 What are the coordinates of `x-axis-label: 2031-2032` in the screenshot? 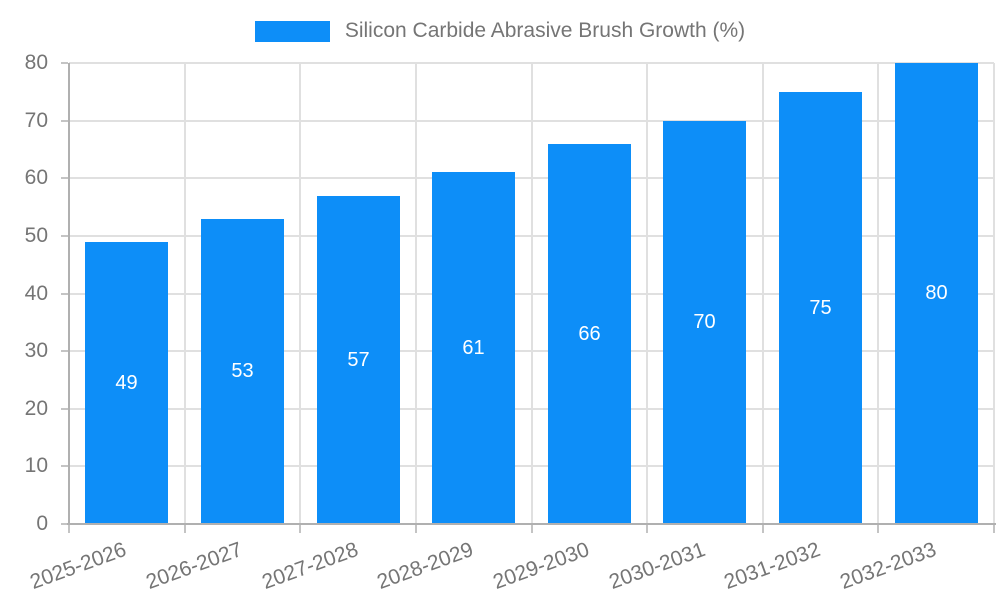 It's located at (772, 566).